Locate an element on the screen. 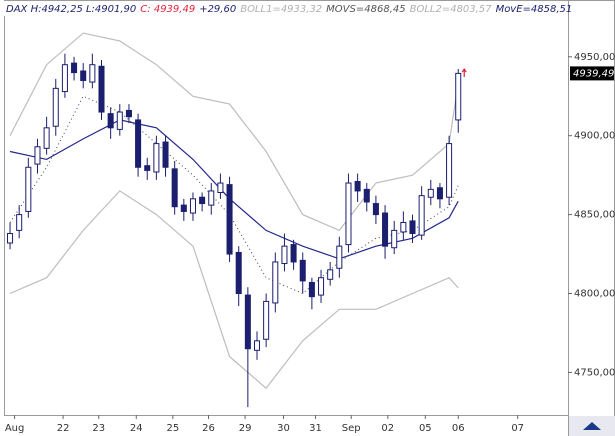 The width and height of the screenshot is (615, 436). x-tick-label: 05 is located at coordinates (425, 428).